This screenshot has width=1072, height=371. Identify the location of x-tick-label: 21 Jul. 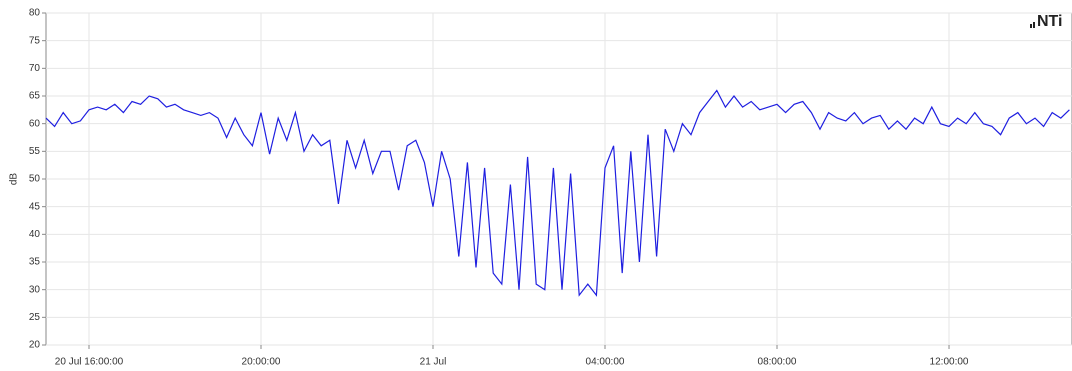
(433, 362).